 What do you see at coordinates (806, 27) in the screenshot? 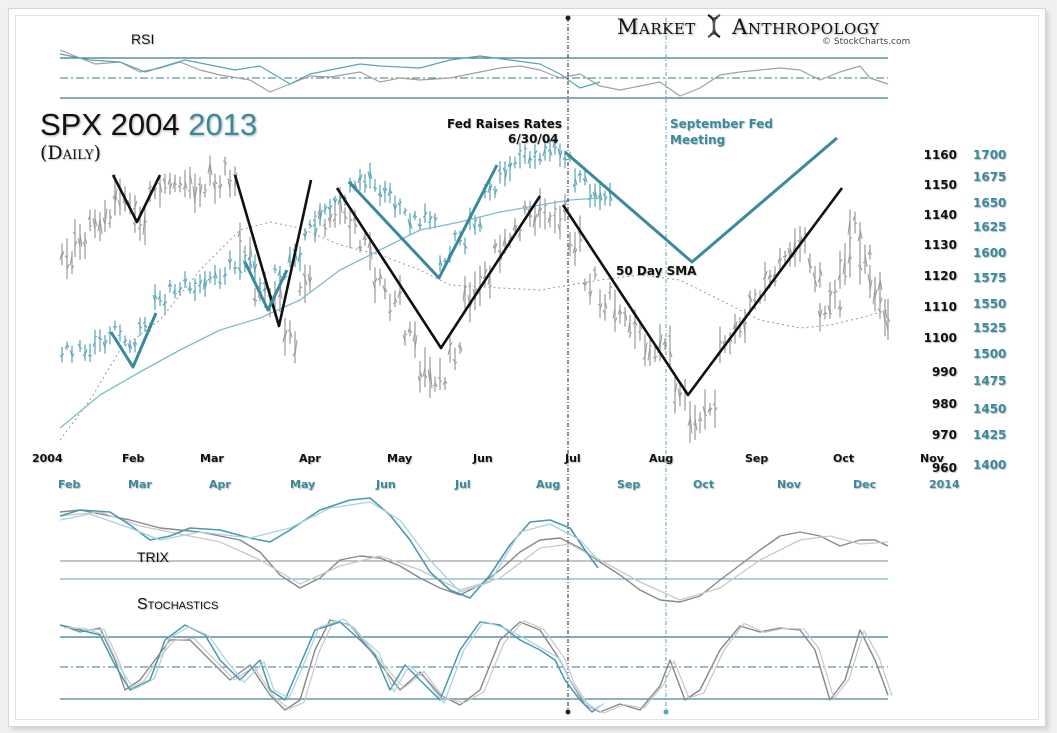
I see `brand-right: Anthropology` at bounding box center [806, 27].